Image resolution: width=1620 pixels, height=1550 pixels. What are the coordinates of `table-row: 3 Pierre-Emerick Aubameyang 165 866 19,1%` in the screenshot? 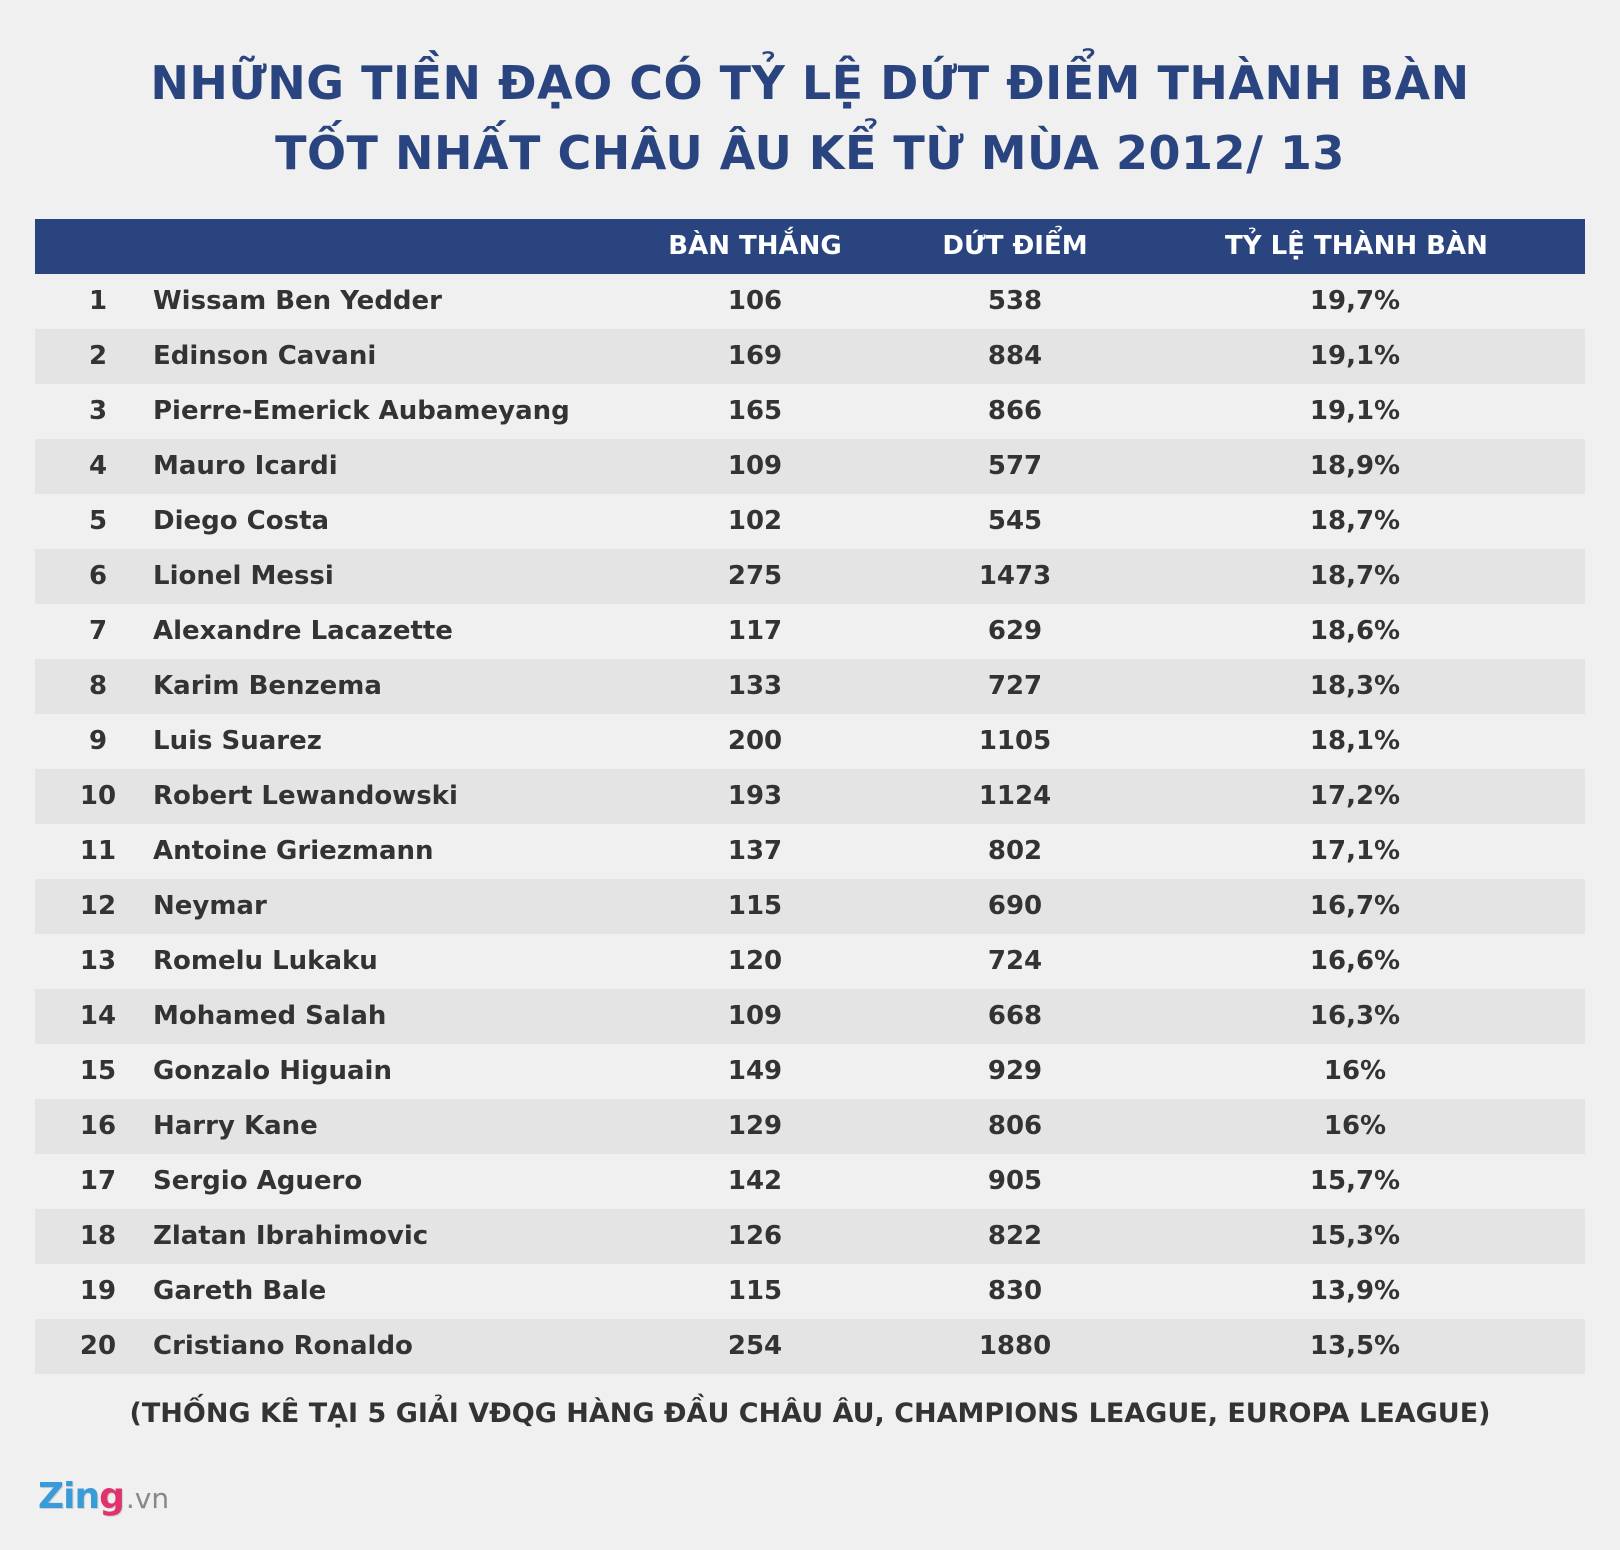 It's located at (810, 411).